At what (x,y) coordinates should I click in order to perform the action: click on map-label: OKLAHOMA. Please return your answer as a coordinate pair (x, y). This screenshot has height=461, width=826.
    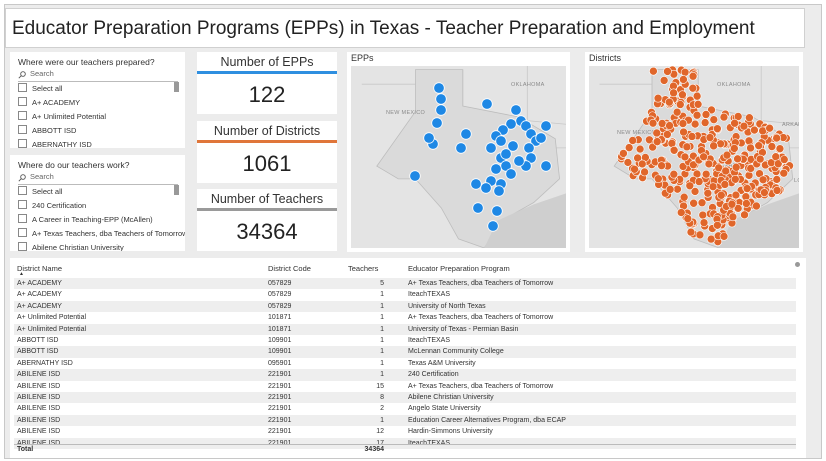
    Looking at the image, I should click on (734, 85).